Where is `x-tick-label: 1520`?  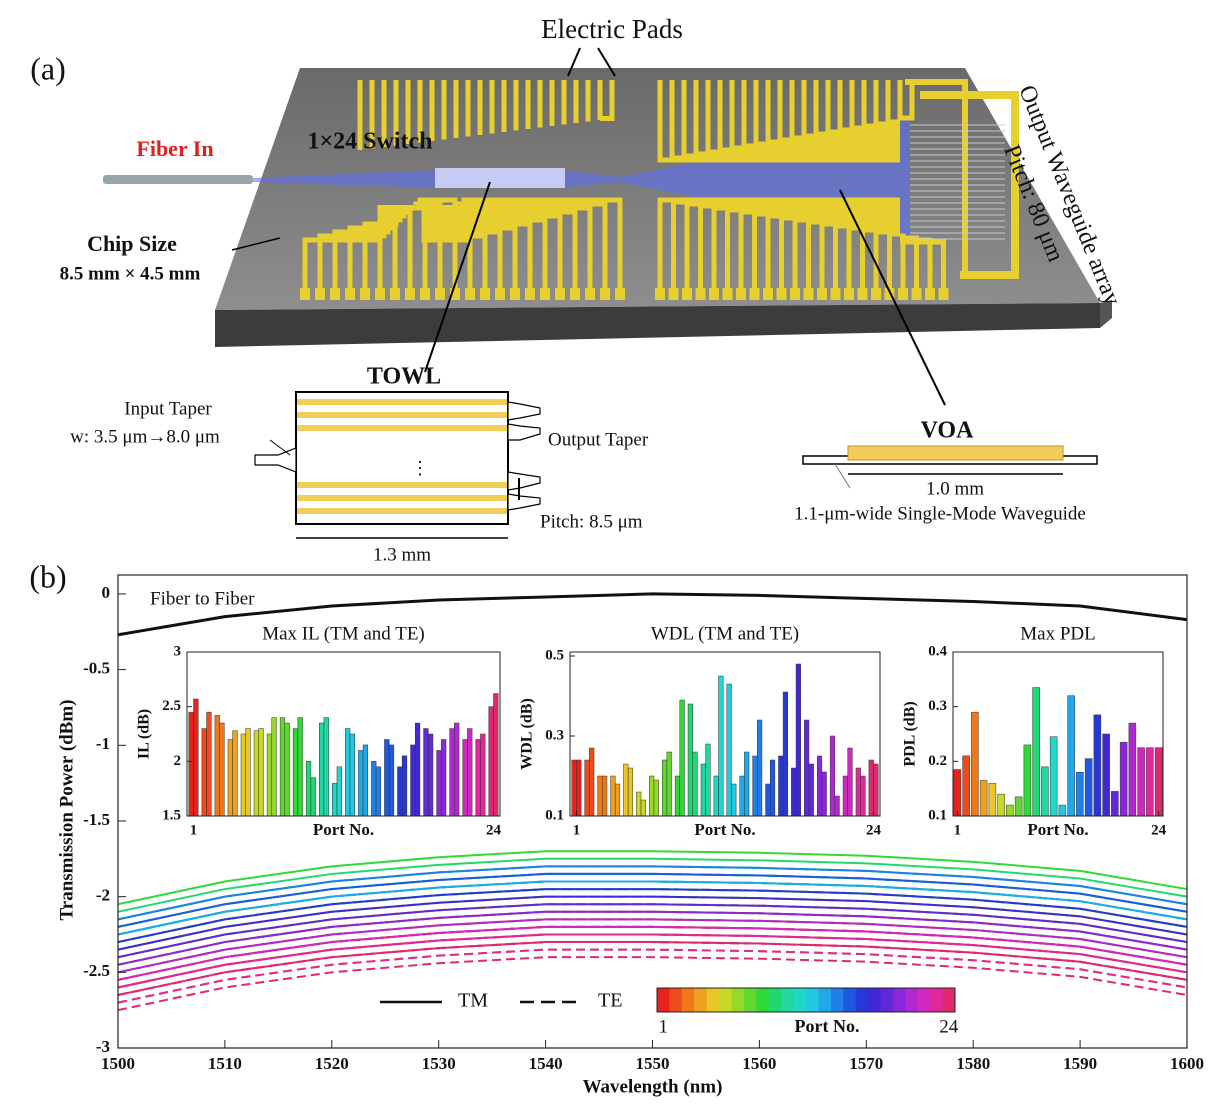
x-tick-label: 1520 is located at coordinates (332, 1063).